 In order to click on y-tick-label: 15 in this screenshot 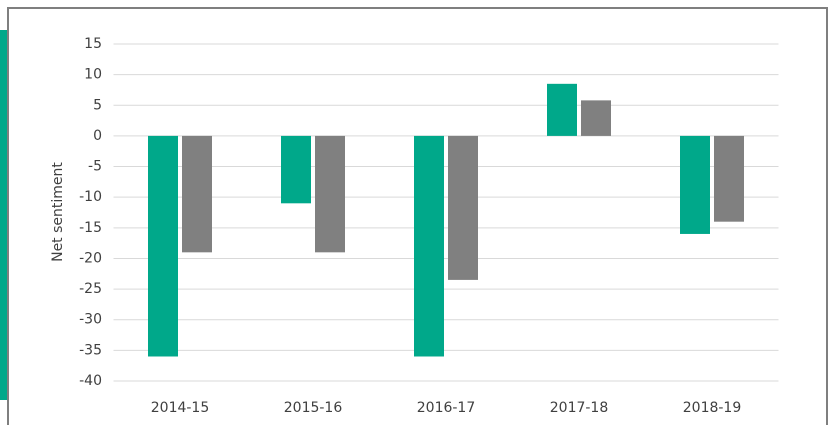, I will do `click(93, 44)`.